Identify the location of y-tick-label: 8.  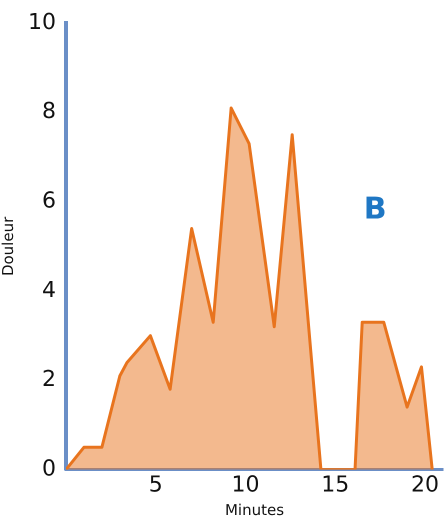
(49, 111).